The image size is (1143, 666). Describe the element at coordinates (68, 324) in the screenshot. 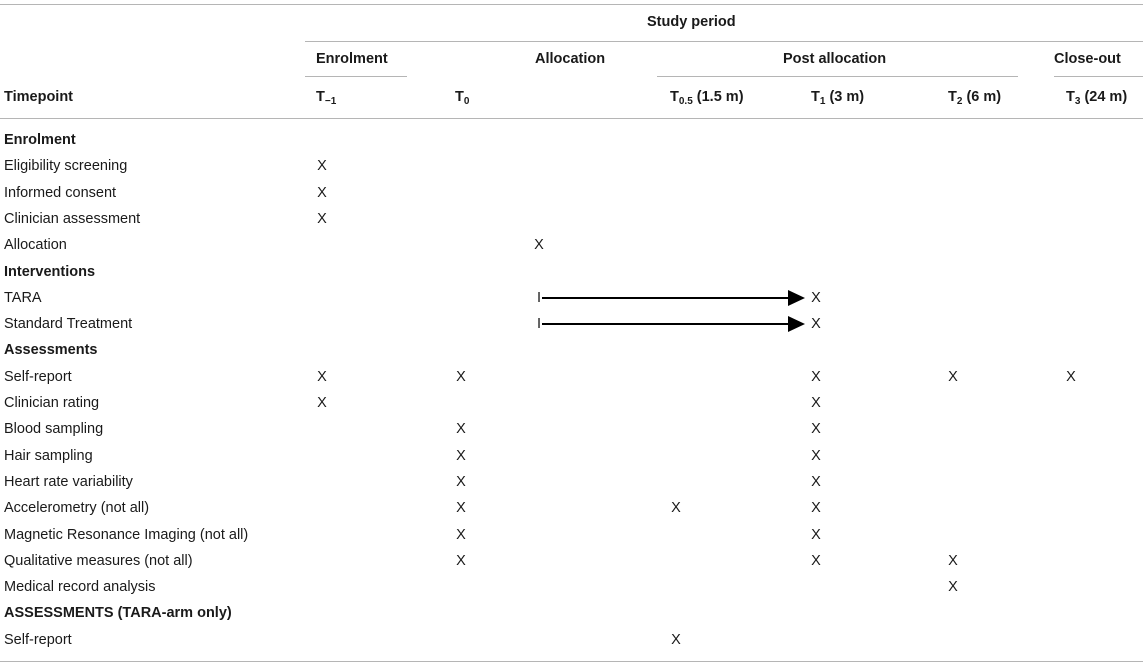

I see `row-label: Standard Treatment` at that location.